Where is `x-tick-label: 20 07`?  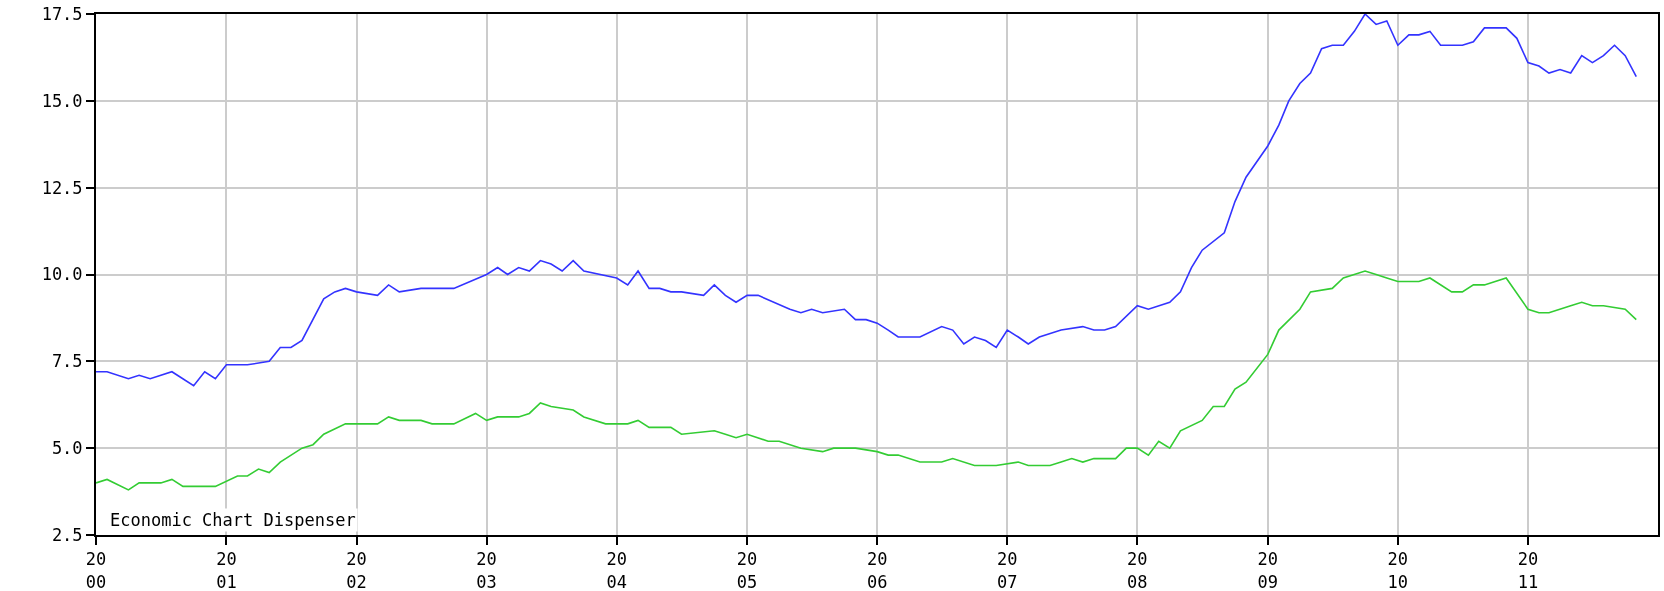
x-tick-label: 20 07 is located at coordinates (1007, 570).